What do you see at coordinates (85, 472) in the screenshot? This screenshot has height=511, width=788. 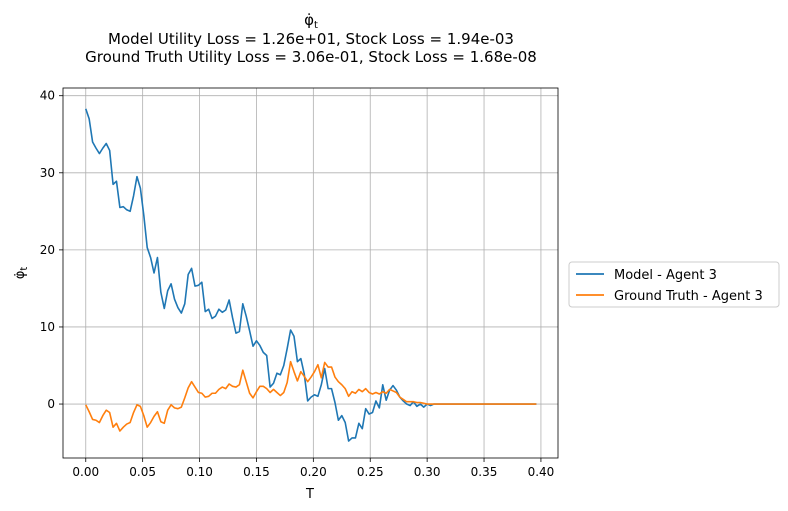 I see `x-tick-label: 0.00` at bounding box center [85, 472].